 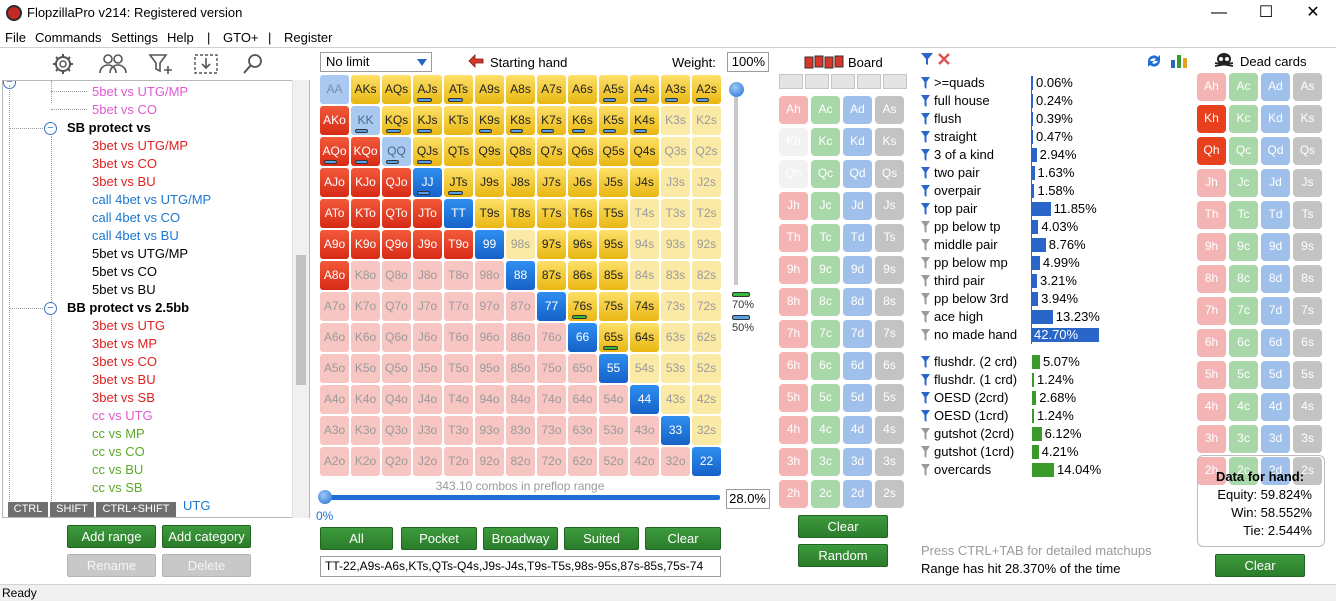 What do you see at coordinates (613, 244) in the screenshot?
I see `hand-cell-95s: 95s` at bounding box center [613, 244].